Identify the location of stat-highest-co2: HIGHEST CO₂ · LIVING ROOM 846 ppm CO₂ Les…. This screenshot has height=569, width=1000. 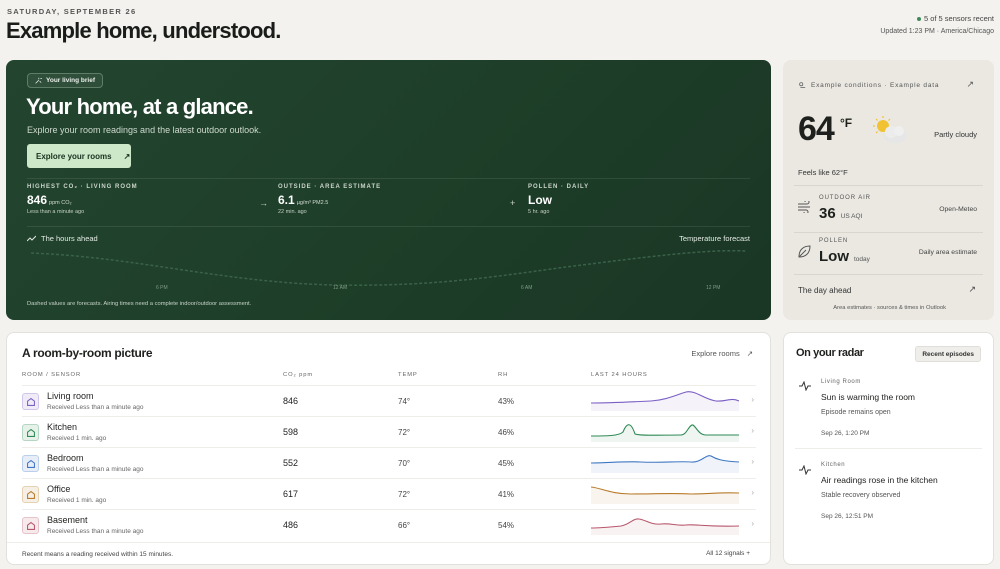
(82, 199).